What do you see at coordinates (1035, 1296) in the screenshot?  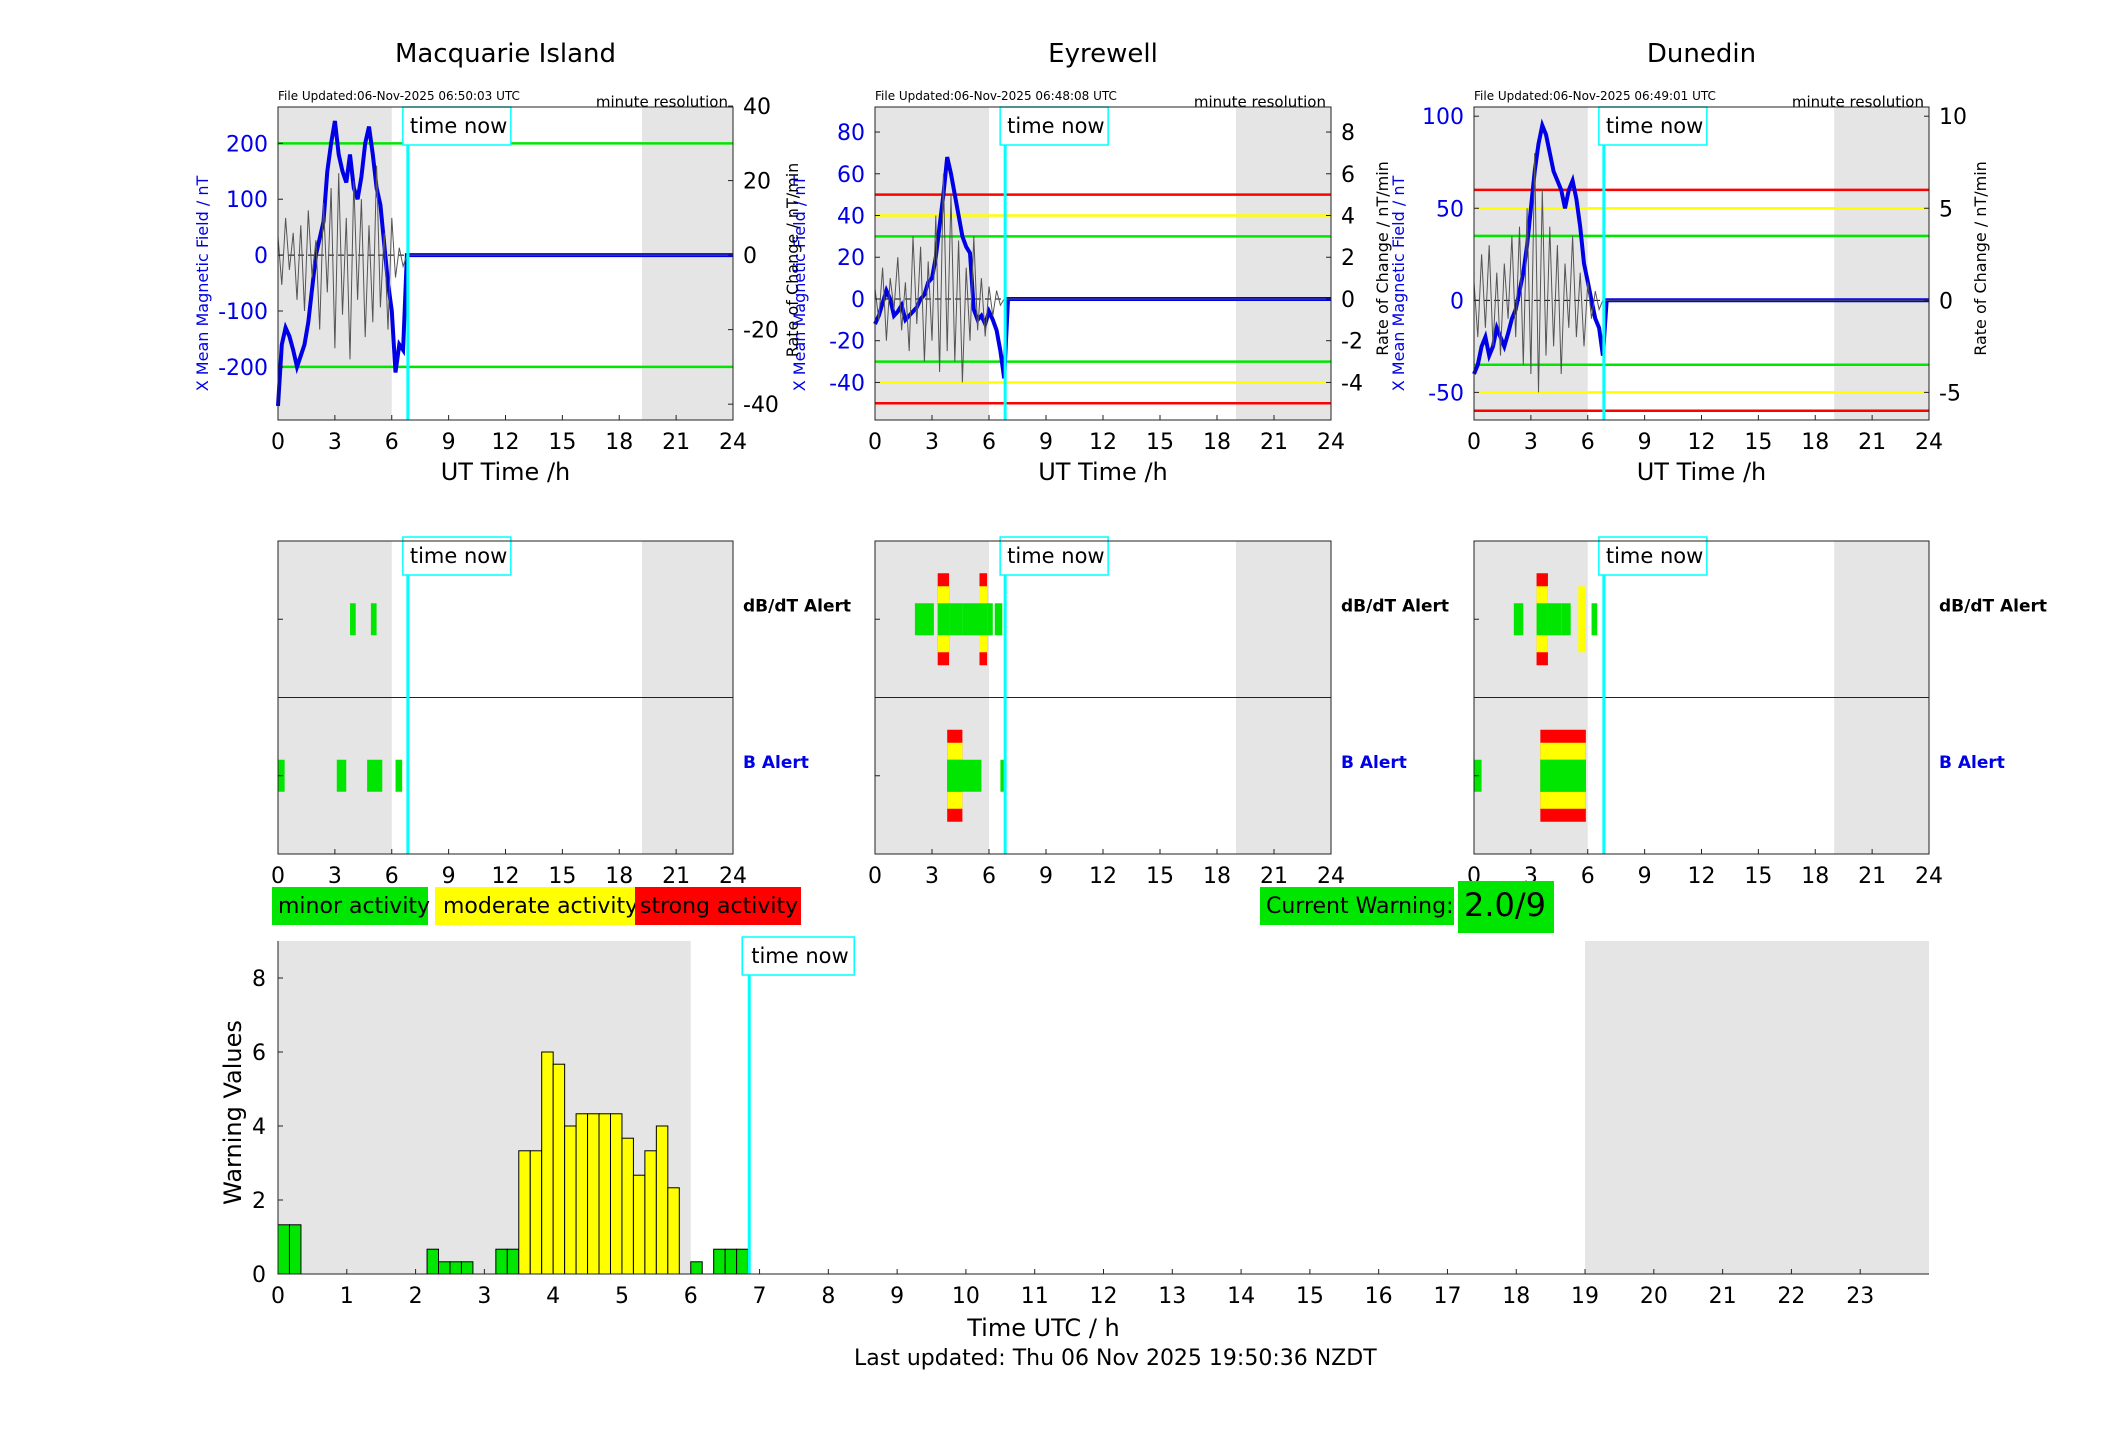 I see `x-tick-label: 11` at bounding box center [1035, 1296].